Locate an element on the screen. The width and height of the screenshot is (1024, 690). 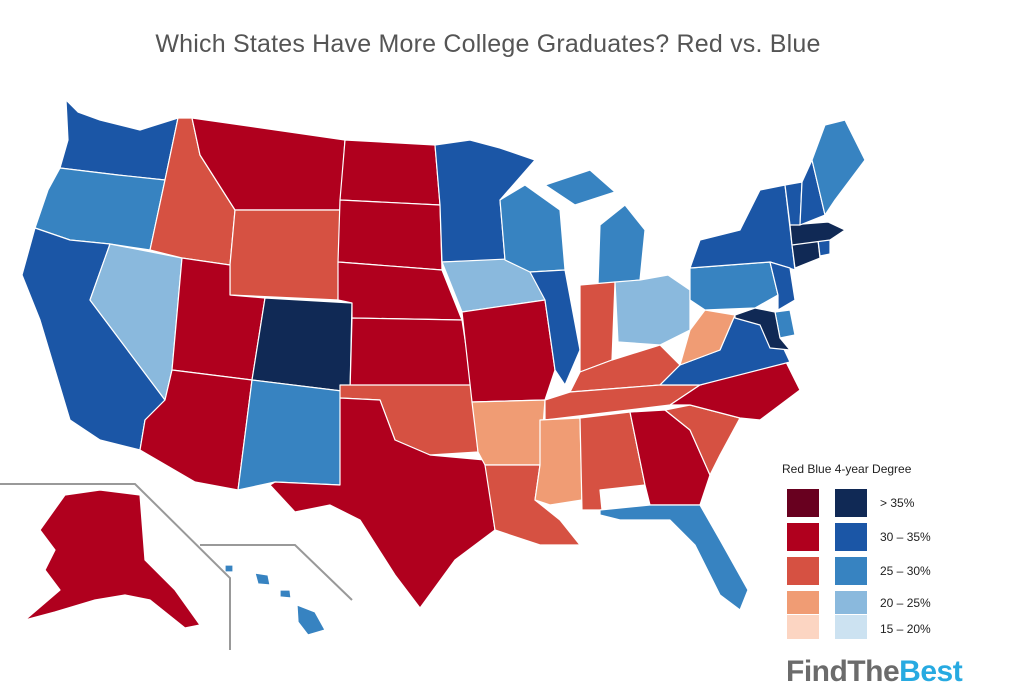
state-ny is located at coordinates (742, 227).